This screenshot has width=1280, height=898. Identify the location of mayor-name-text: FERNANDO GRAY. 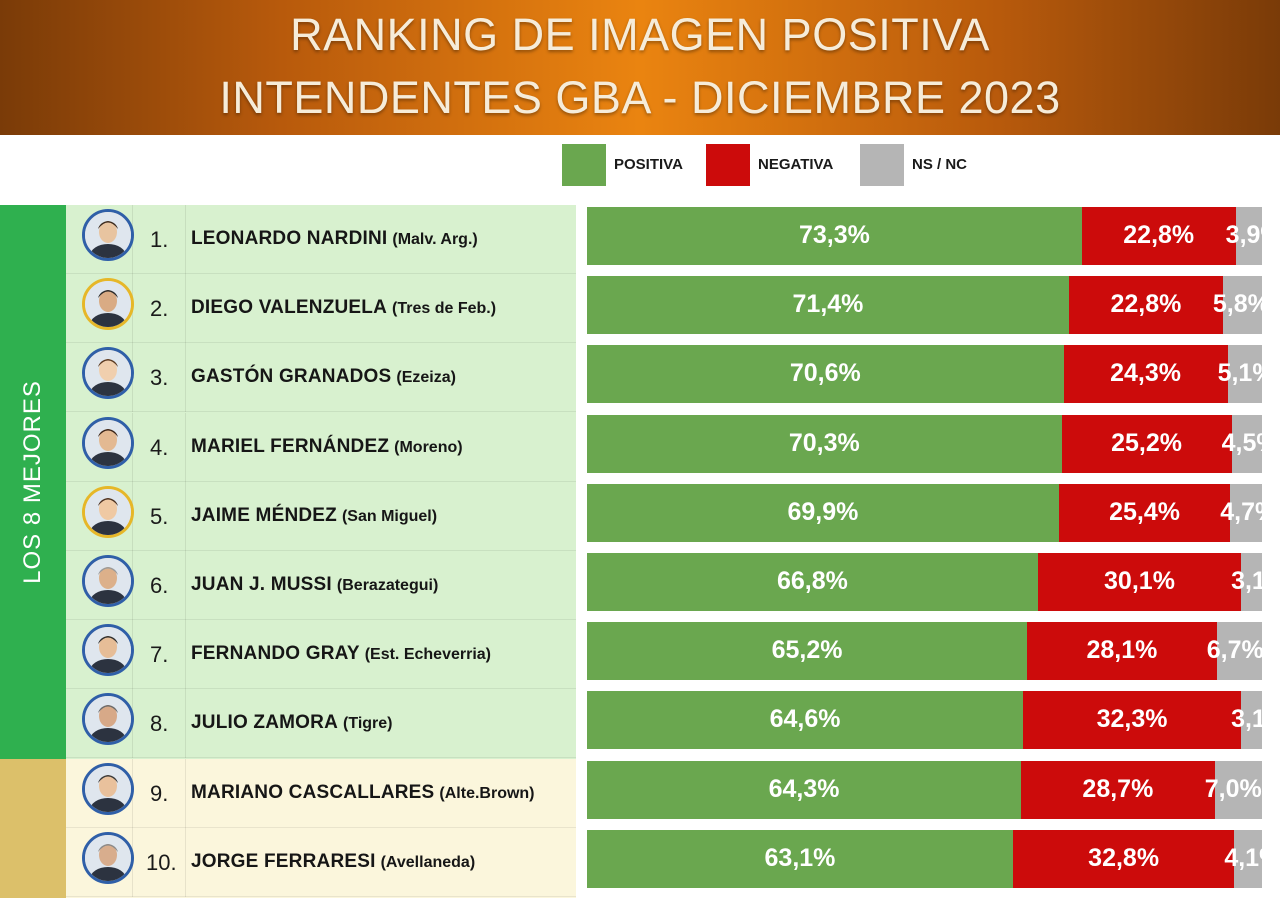
(275, 653).